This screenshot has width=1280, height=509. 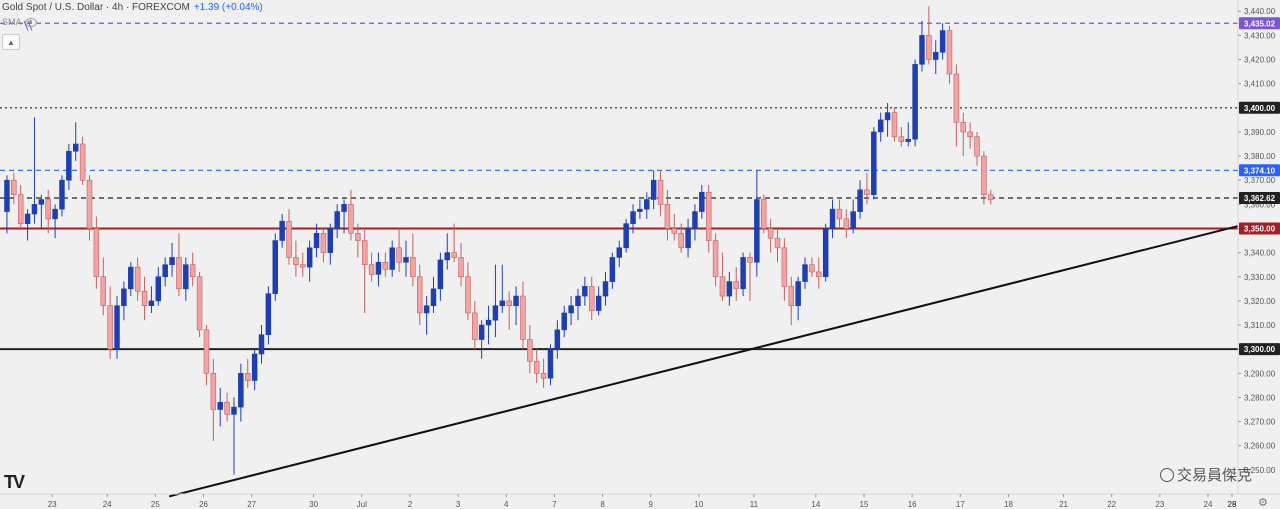 What do you see at coordinates (96, 7) in the screenshot?
I see `symbol-title: Gold Spot / U.S. Dollar · 4h · FOREXCOM` at bounding box center [96, 7].